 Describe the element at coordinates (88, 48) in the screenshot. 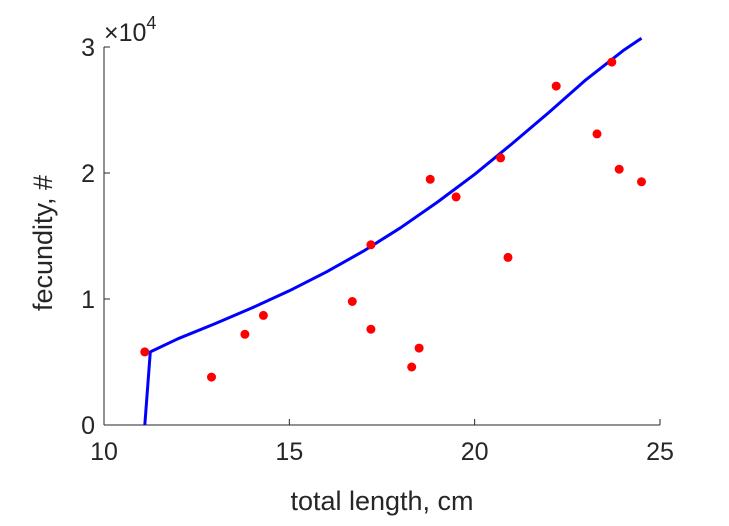

I see `y-tick-label: 3` at that location.